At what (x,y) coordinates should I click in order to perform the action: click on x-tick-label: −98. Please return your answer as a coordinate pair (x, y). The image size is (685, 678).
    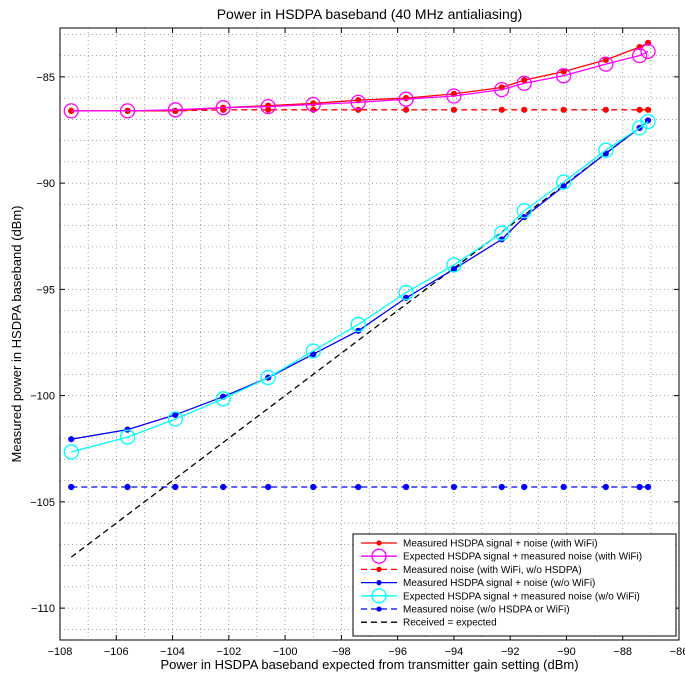
    Looking at the image, I should click on (341, 652).